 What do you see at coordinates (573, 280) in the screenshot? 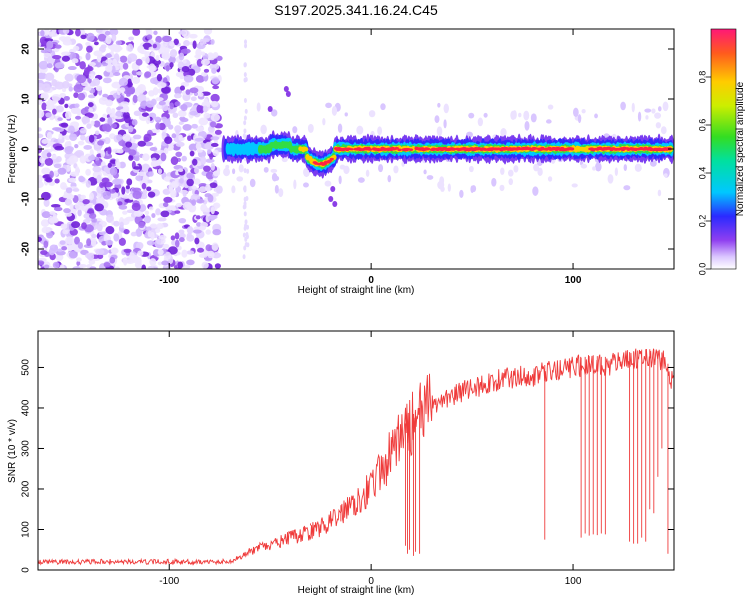
I see `heatmap-x-tick-label: 100` at bounding box center [573, 280].